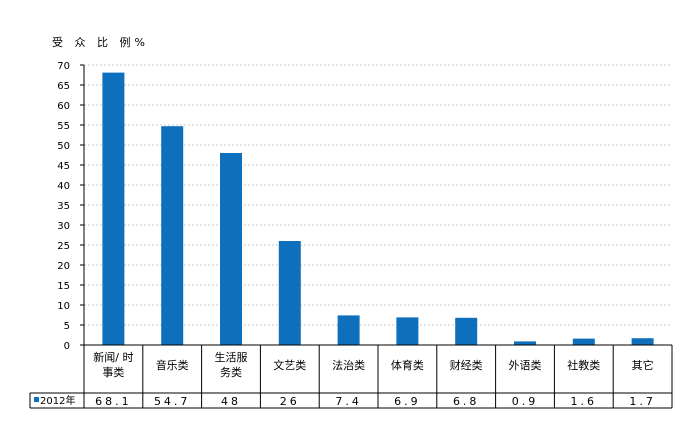 This screenshot has width=700, height=431. Describe the element at coordinates (289, 365) in the screenshot. I see `x-tick-label: 文艺类` at that location.